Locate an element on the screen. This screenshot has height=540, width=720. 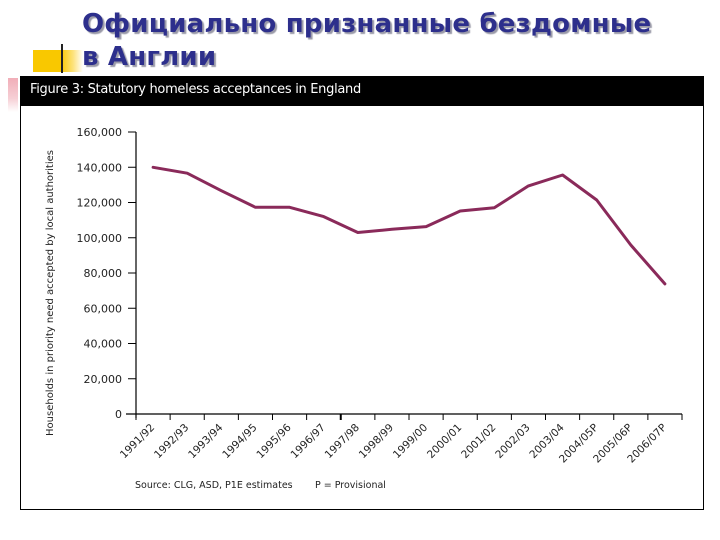
decorative-pink-bar is located at coordinates (13, 95).